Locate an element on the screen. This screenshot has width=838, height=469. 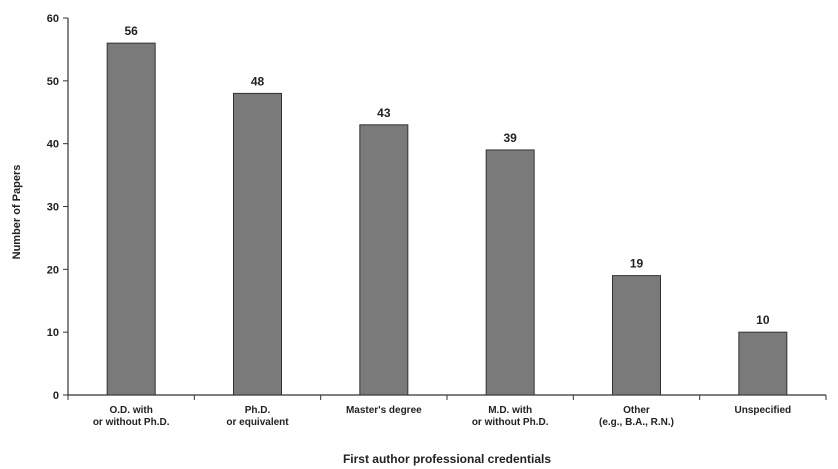
x-axis-title: First author professional credentials is located at coordinates (447, 459).